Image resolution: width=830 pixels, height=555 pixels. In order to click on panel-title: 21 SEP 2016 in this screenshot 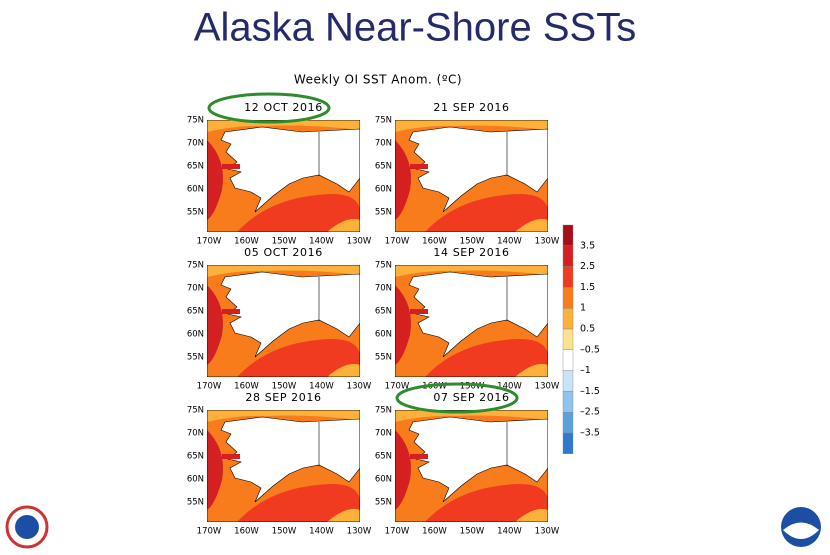, I will do `click(471, 107)`.